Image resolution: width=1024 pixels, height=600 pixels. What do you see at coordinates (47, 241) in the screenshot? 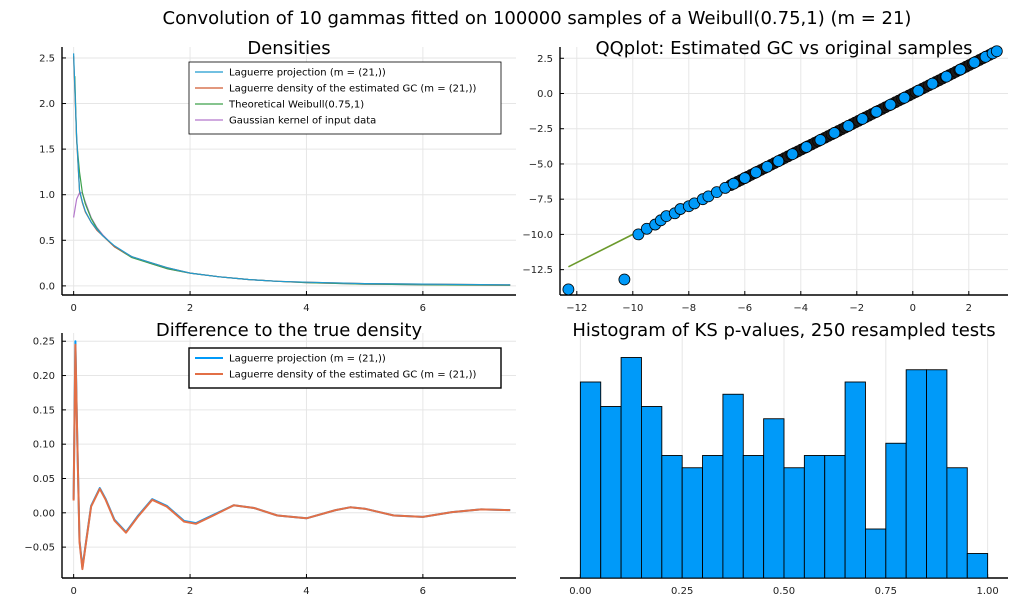
I see `y-tick-label: 0.5` at bounding box center [47, 241].